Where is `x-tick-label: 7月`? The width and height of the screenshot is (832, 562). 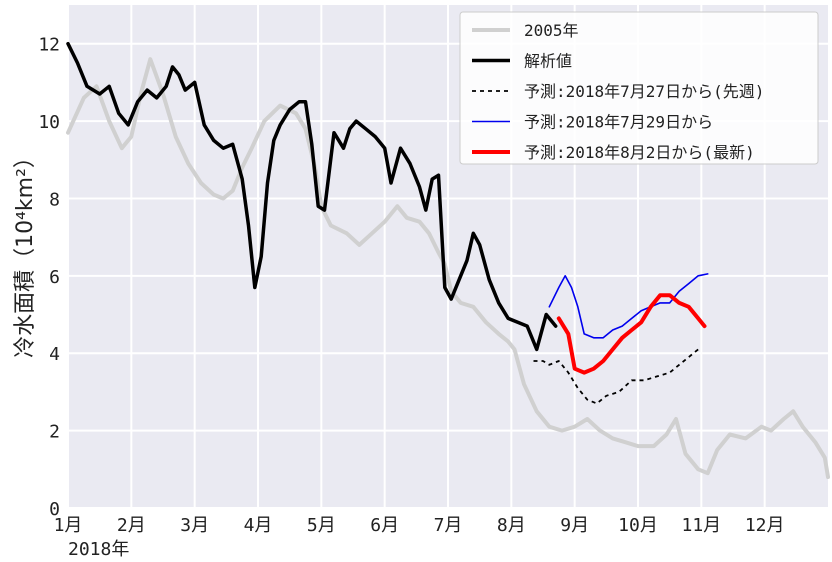 x-tick-label: 7月 is located at coordinates (448, 525).